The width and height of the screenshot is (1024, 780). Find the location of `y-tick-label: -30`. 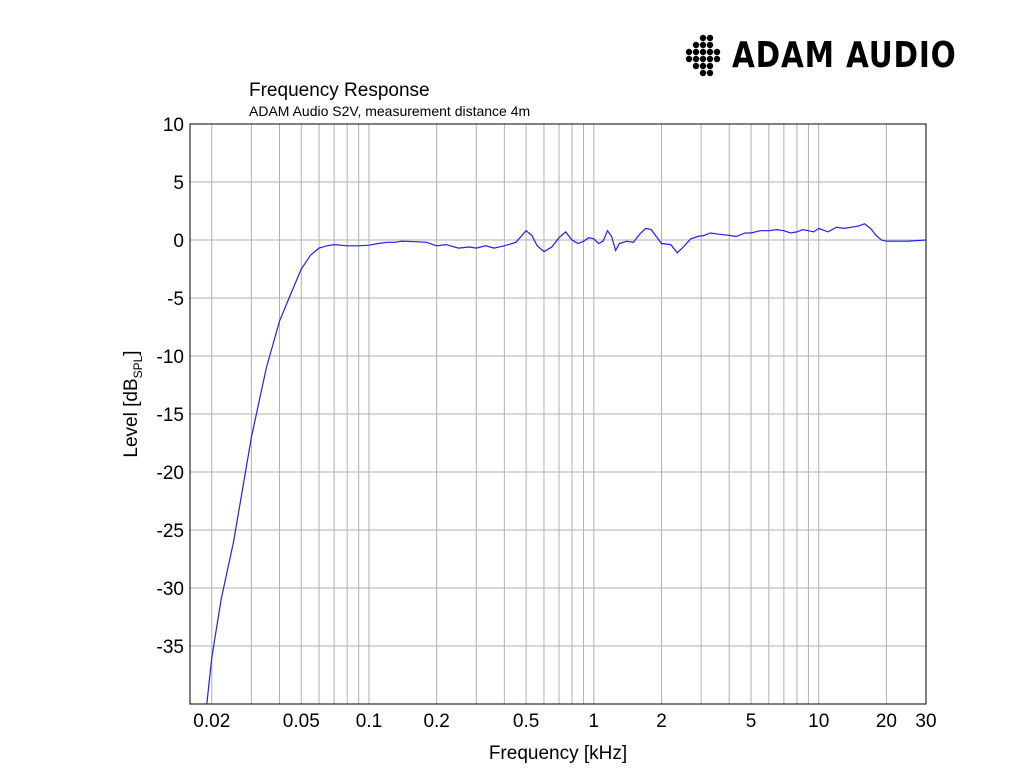

y-tick-label: -30 is located at coordinates (170, 589).